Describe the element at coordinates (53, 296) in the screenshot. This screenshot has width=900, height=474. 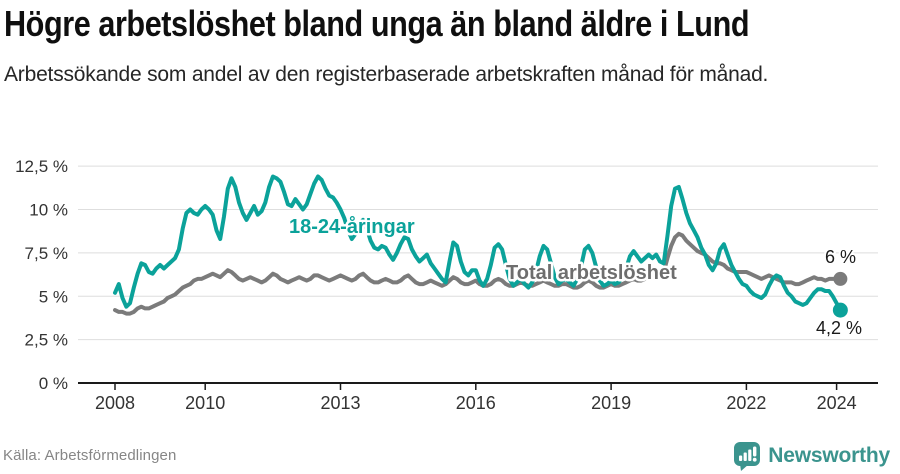
I see `y-axis-label: 5 %` at that location.